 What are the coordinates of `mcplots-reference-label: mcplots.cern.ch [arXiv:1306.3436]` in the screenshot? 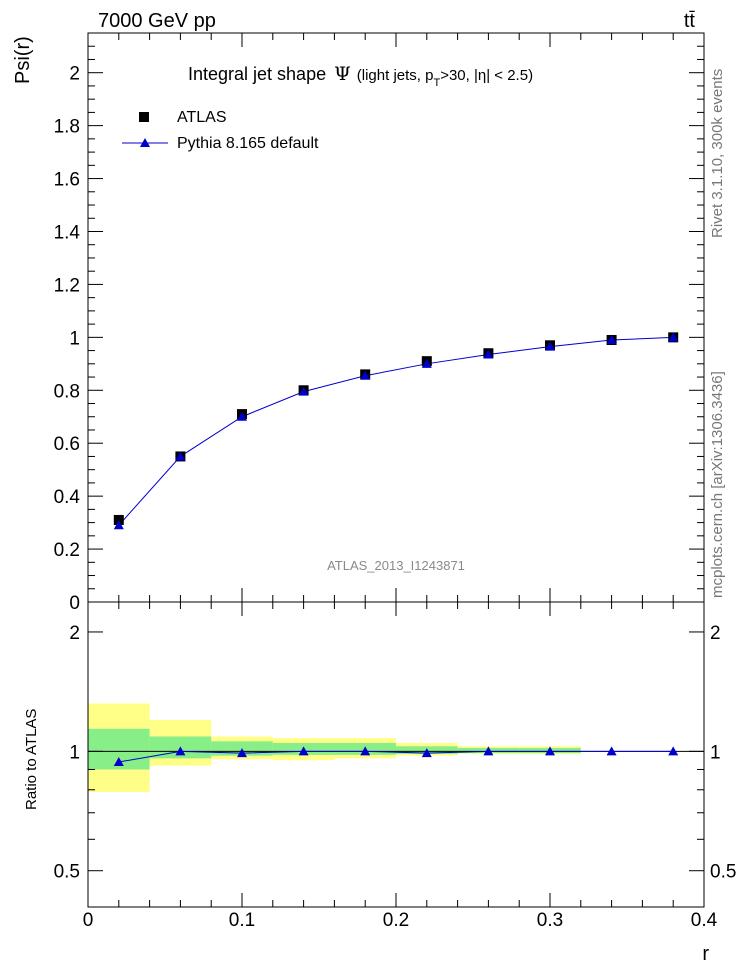 It's located at (717, 484).